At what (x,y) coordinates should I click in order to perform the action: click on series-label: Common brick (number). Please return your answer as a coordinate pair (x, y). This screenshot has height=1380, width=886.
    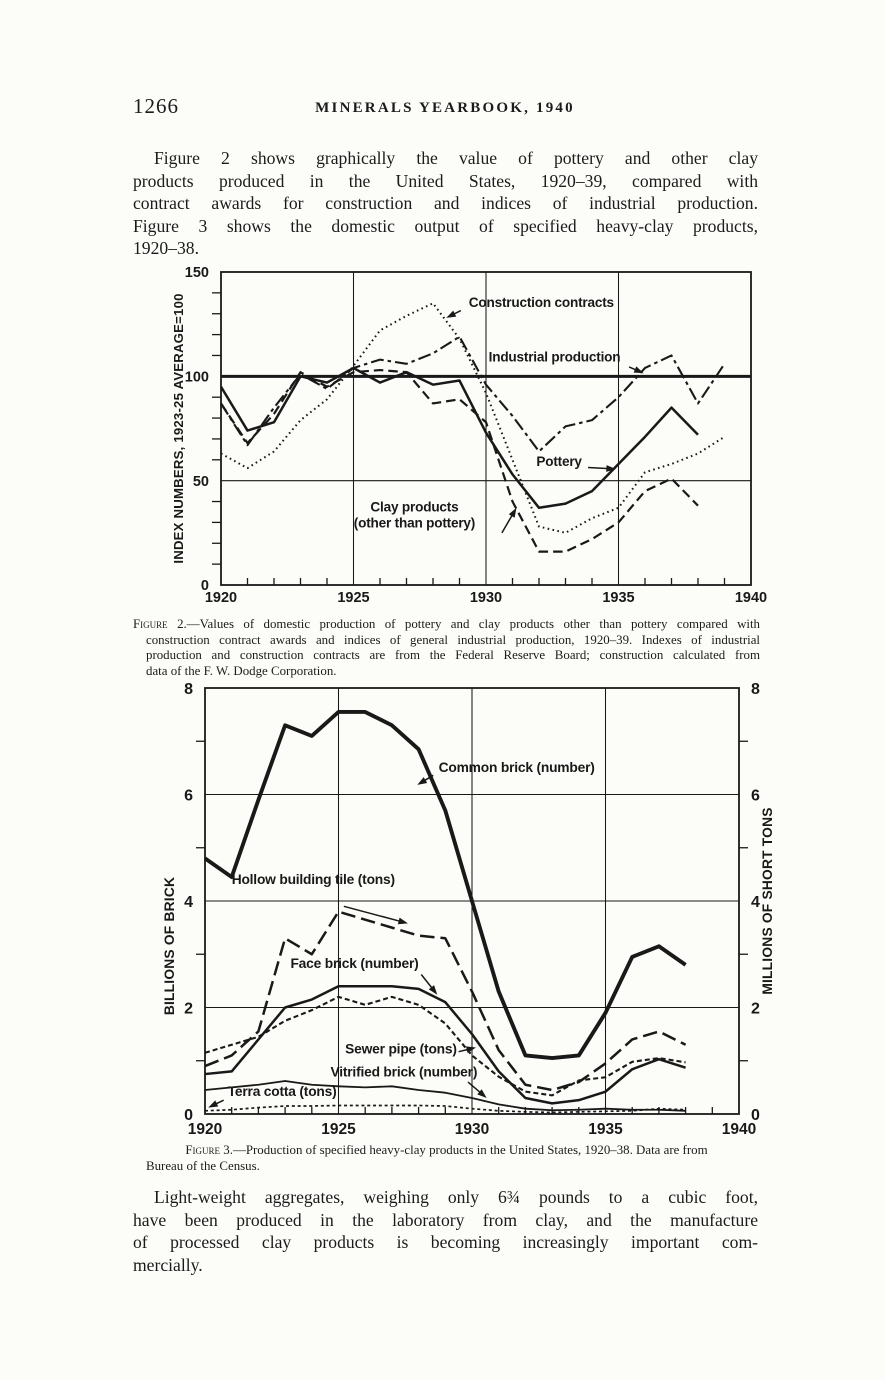
    Looking at the image, I should click on (517, 767).